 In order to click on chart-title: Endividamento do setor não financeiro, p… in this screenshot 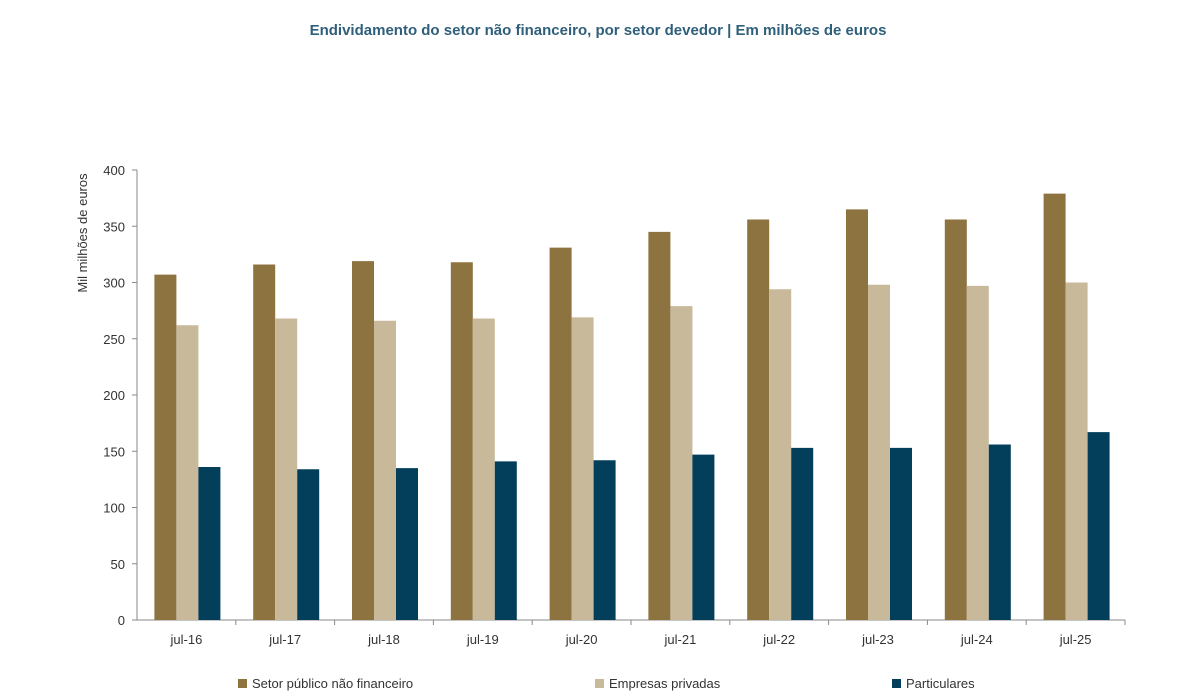, I will do `click(598, 30)`.